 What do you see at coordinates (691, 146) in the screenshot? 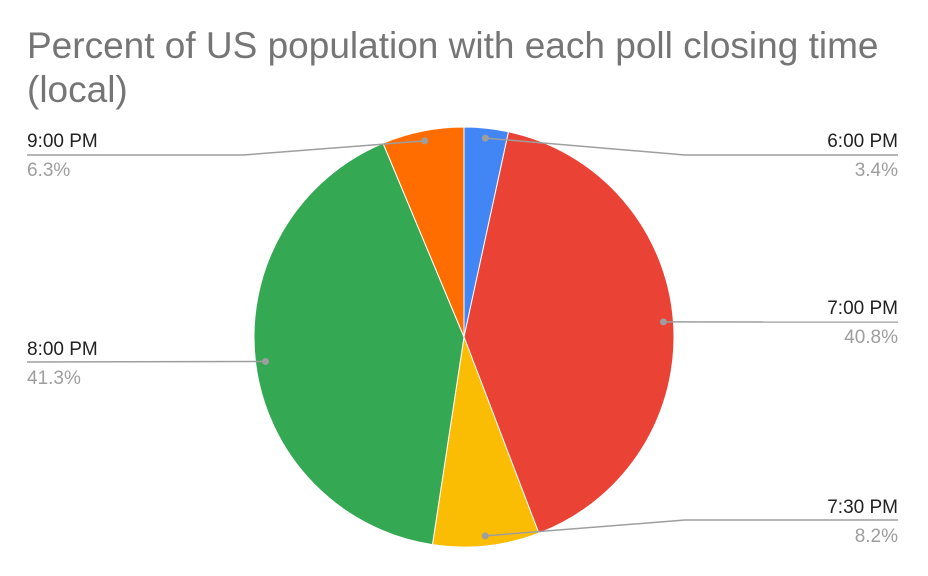
I see `leader-line-6-00-pm` at bounding box center [691, 146].